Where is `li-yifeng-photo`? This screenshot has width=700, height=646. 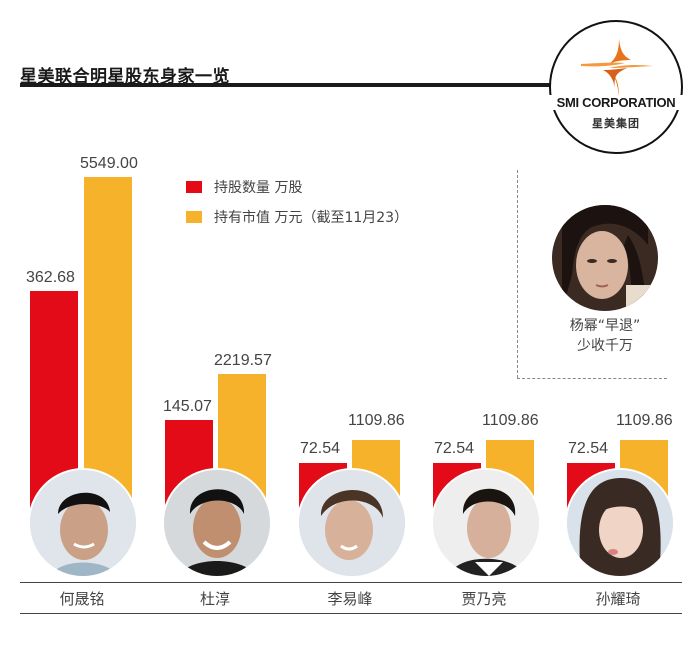 li-yifeng-photo is located at coordinates (352, 523).